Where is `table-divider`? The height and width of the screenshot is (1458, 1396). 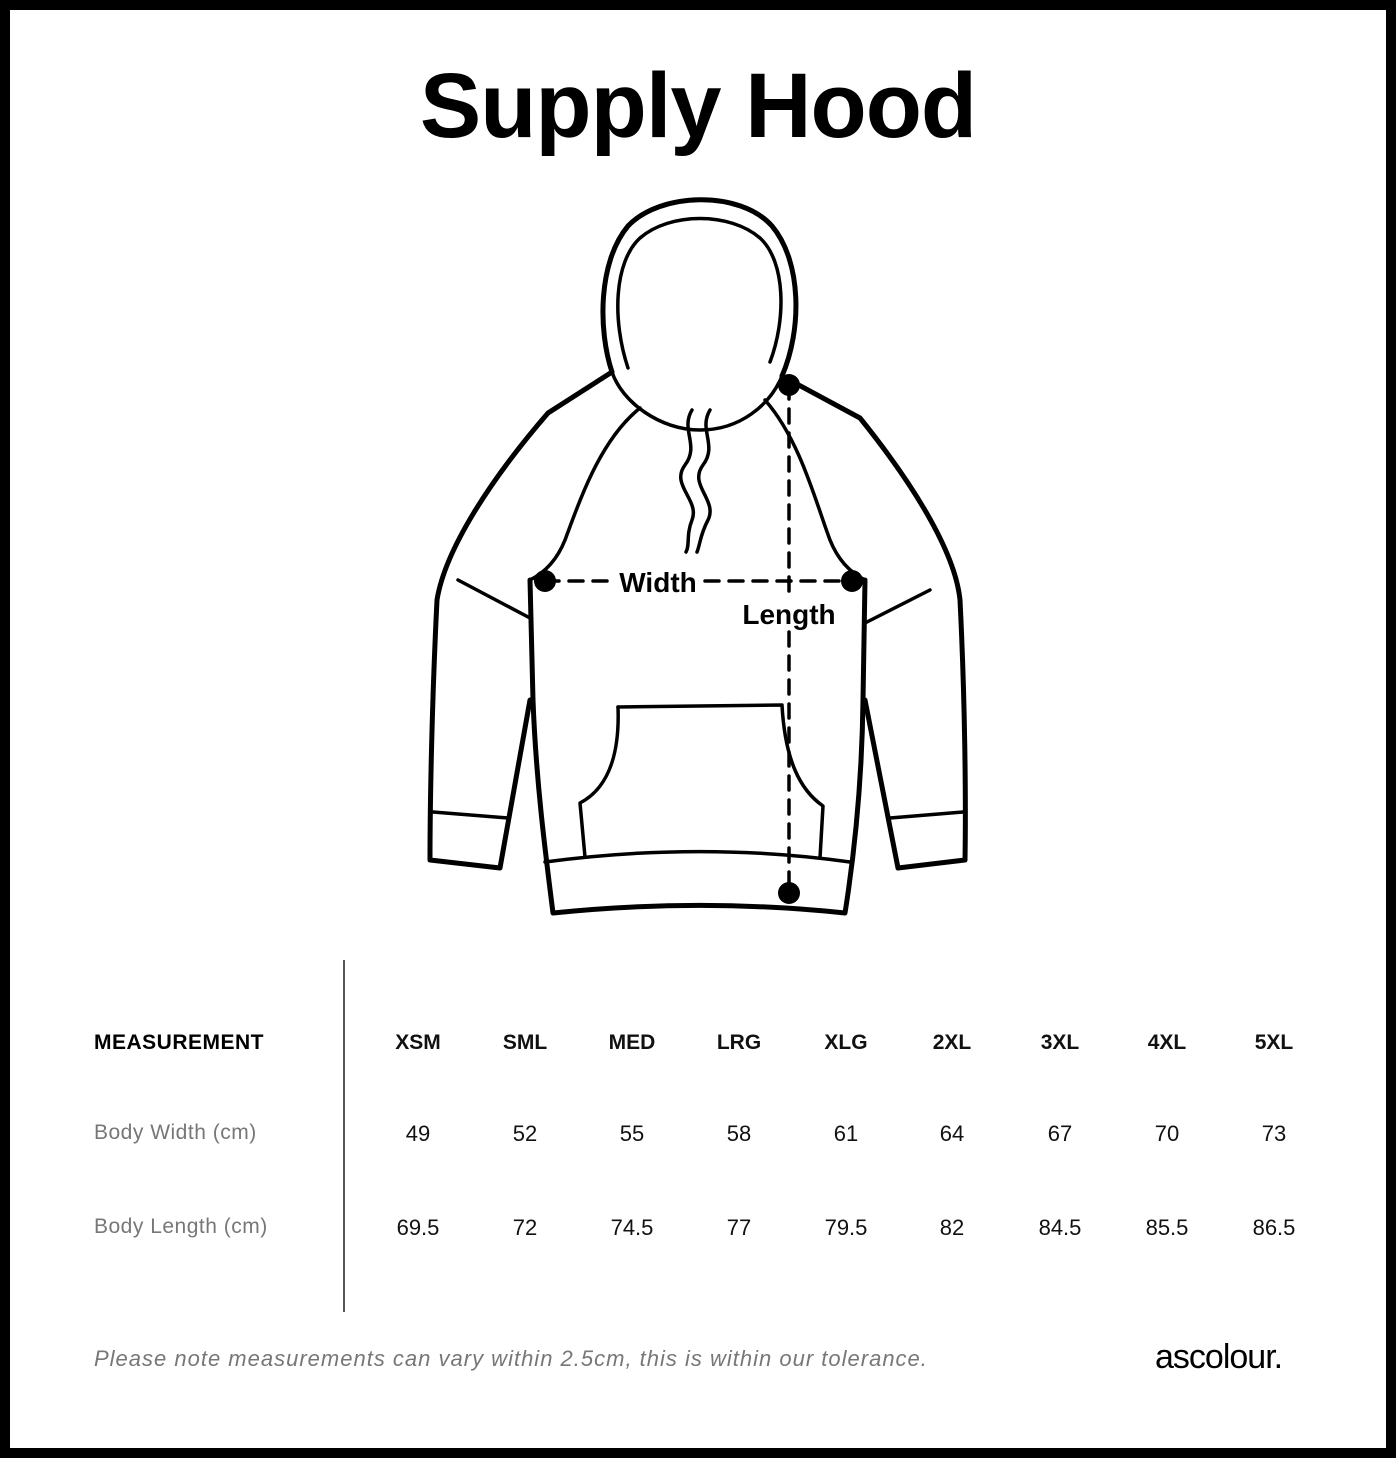
table-divider is located at coordinates (344, 1136).